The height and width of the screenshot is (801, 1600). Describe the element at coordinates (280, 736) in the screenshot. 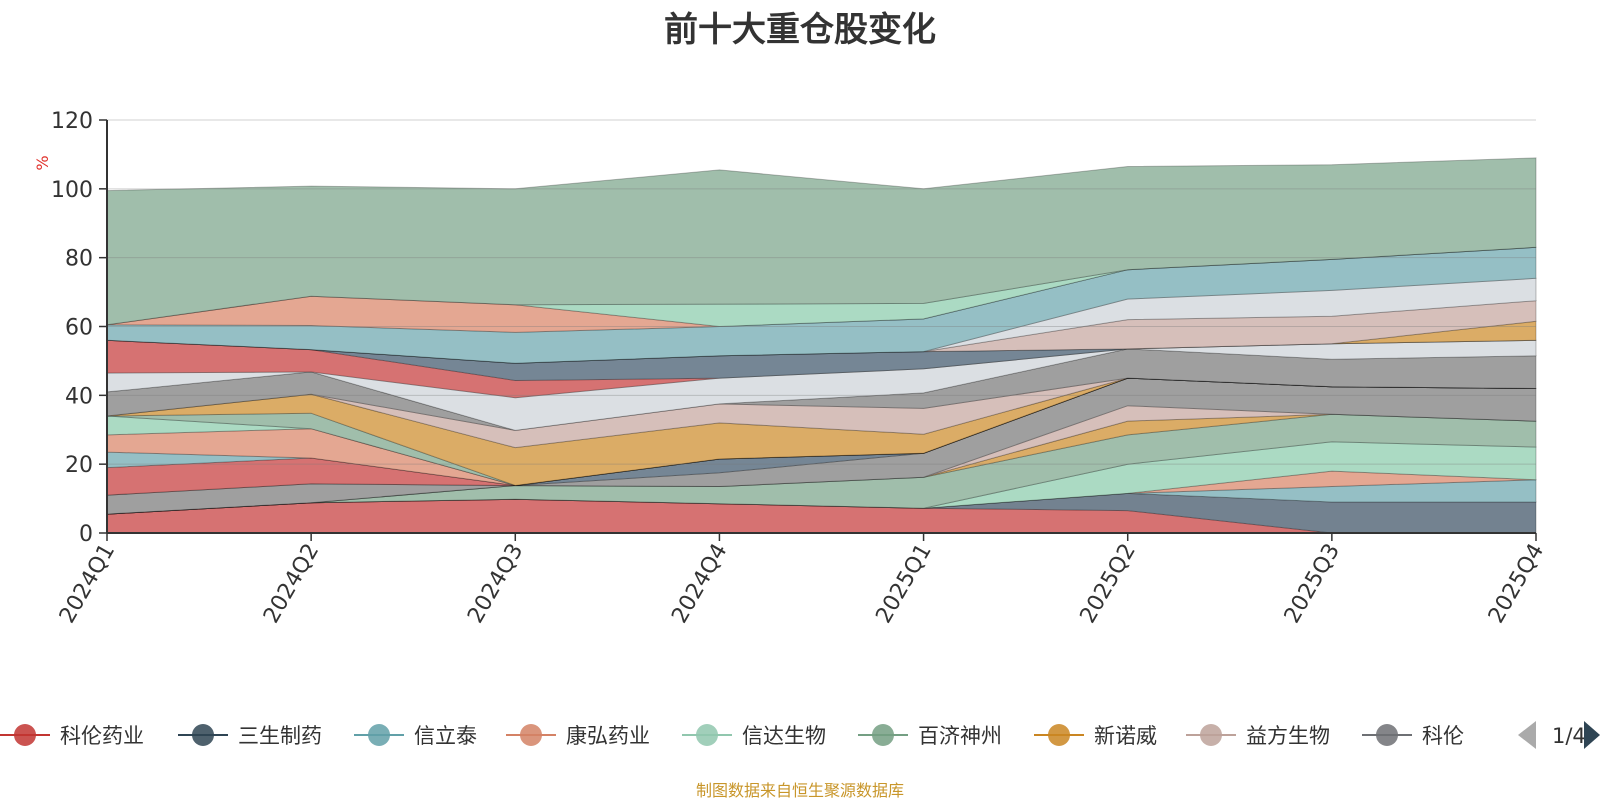

I see `legend-label: 三生制药` at that location.